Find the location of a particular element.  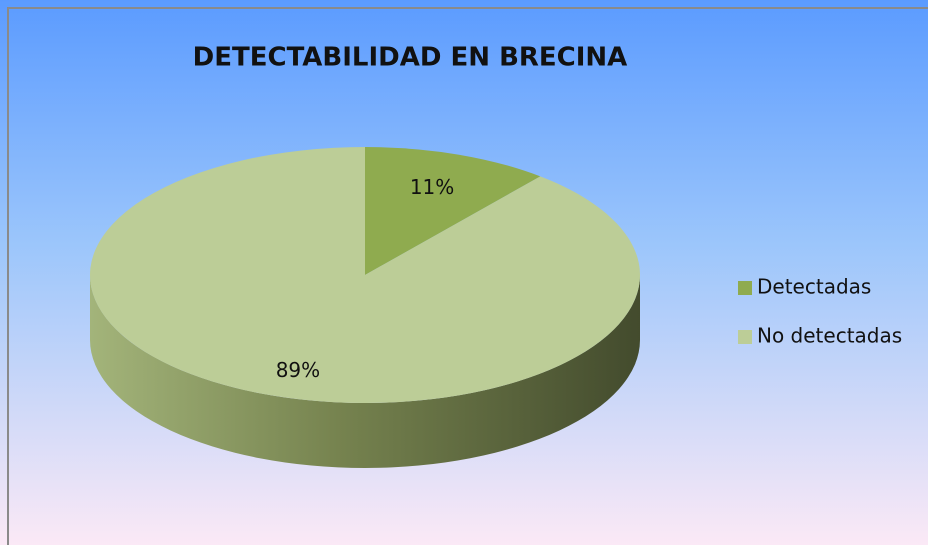

data-label: 11% is located at coordinates (432, 187).